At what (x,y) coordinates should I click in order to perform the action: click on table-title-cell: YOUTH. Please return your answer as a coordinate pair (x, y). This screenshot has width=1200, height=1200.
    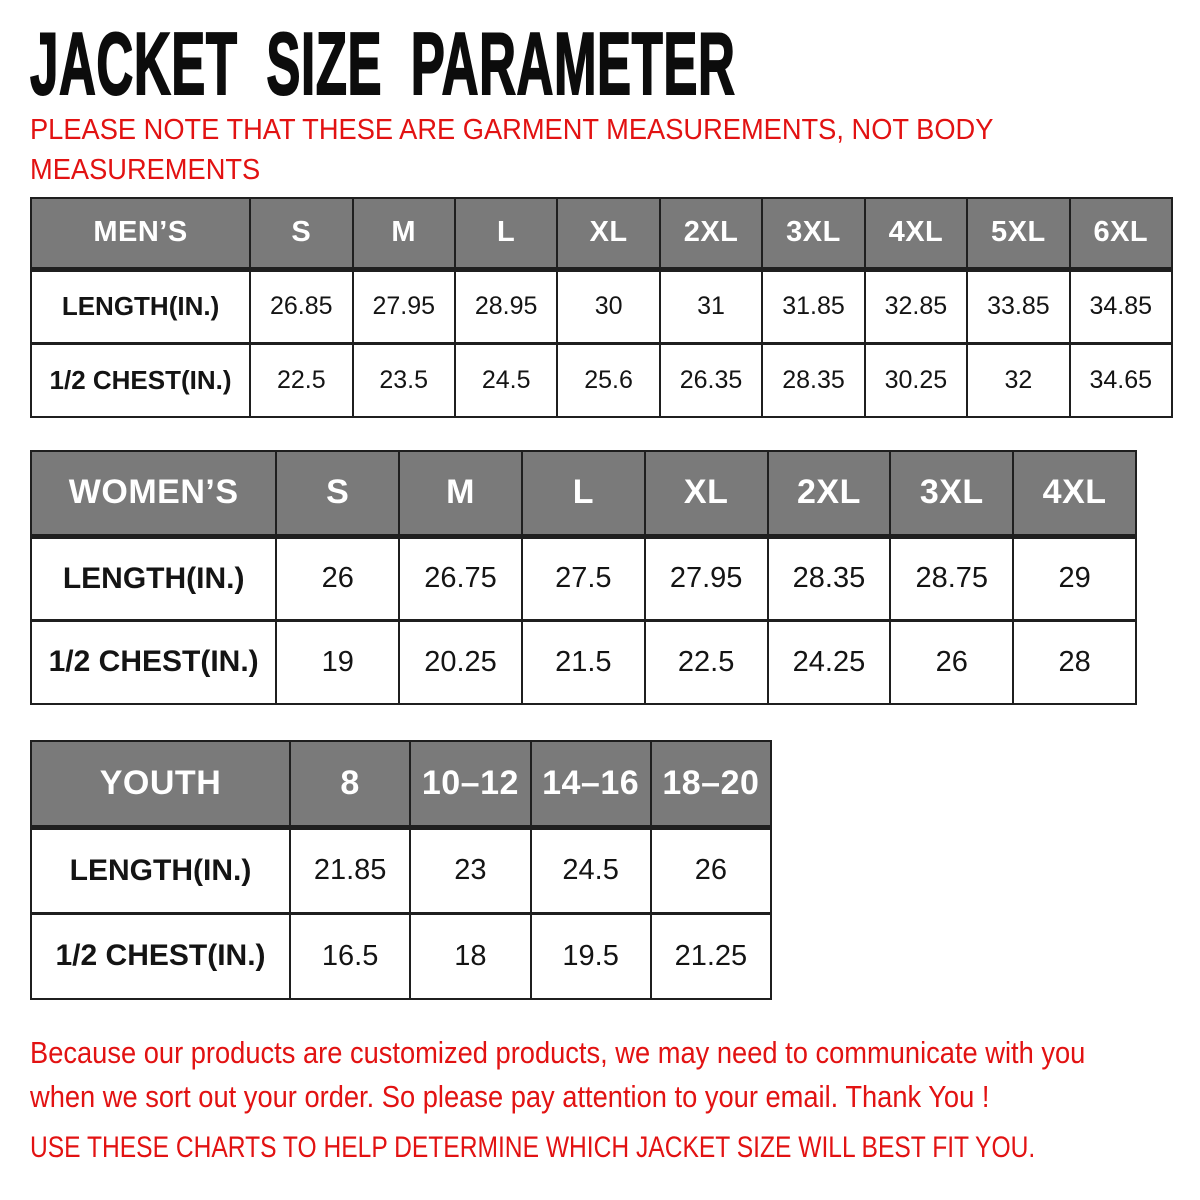
    Looking at the image, I should click on (160, 785).